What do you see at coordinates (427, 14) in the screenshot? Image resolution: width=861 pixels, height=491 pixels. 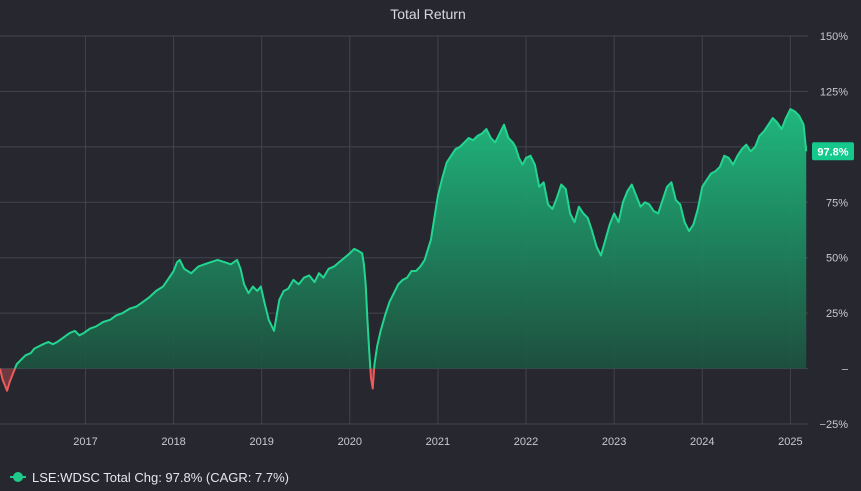 I see `chart-title: Total Return` at bounding box center [427, 14].